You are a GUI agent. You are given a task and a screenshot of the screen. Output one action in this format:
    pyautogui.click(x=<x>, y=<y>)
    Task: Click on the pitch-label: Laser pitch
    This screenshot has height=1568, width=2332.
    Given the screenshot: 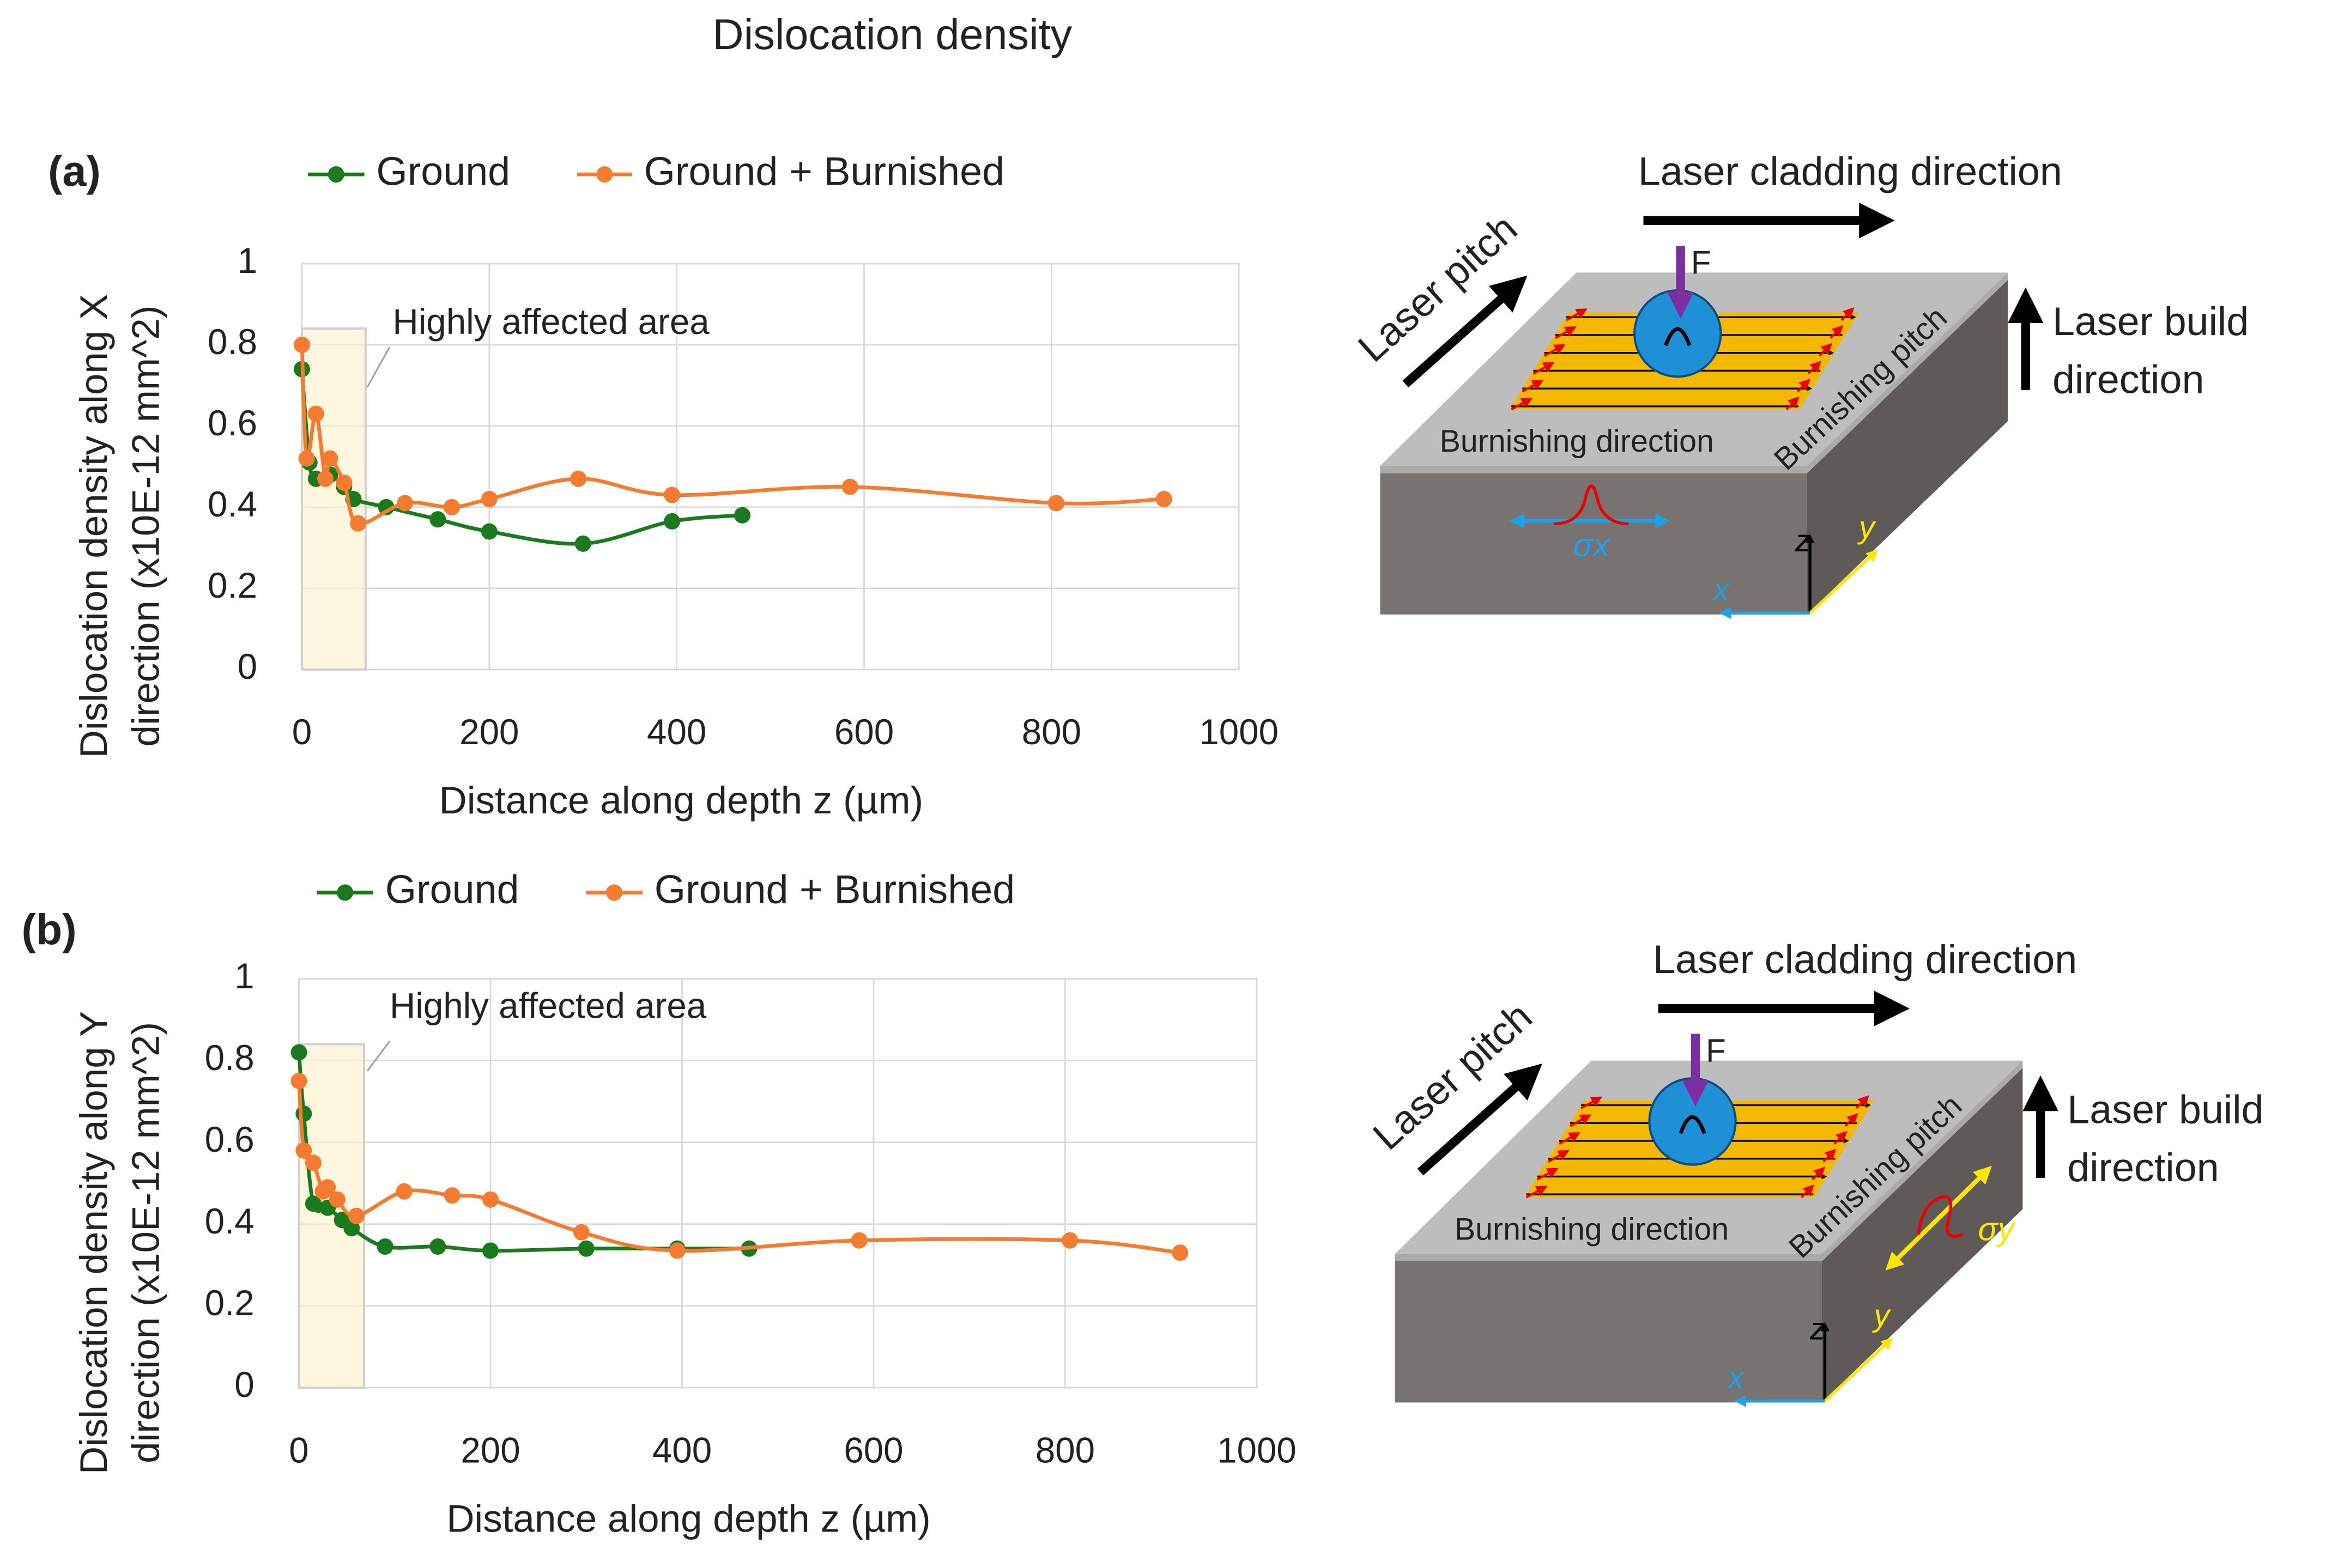 What is the action you would take?
    pyautogui.click(x=1437, y=288)
    